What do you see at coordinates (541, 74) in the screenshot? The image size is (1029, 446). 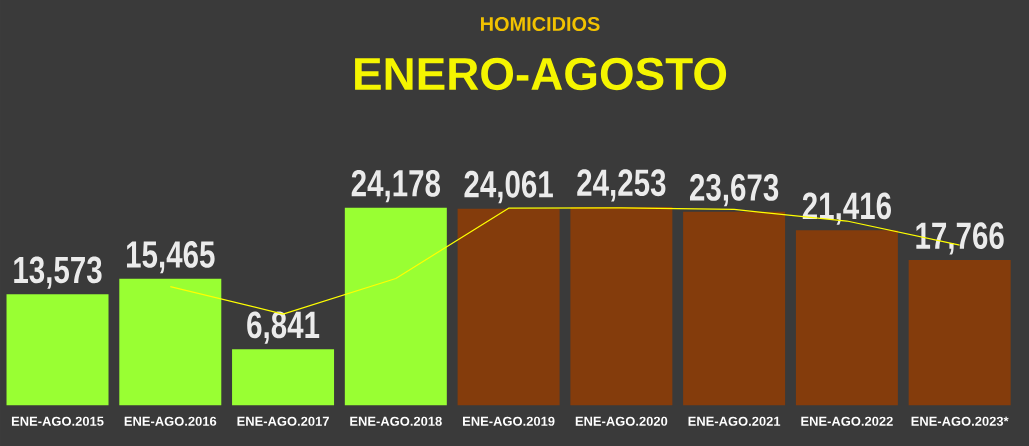 I see `chart-subtitle: ENERO-AGOSTO` at bounding box center [541, 74].